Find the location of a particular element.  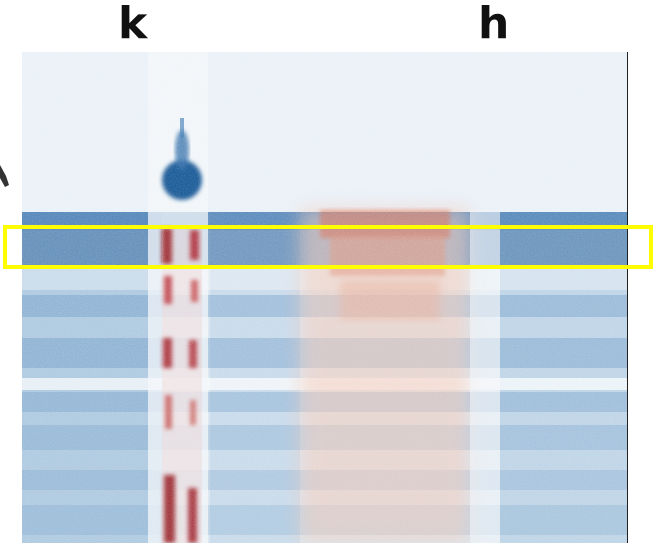

highlight-rectangle is located at coordinates (328, 247).